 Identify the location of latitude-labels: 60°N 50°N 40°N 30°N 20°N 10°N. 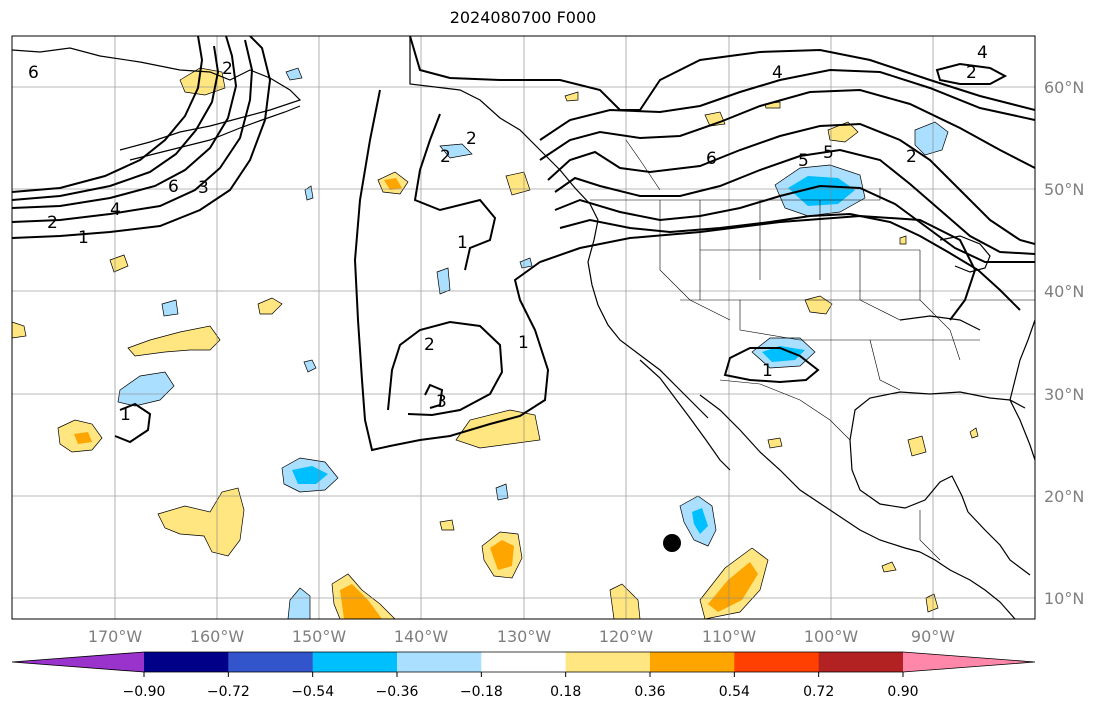
(1064, 343).